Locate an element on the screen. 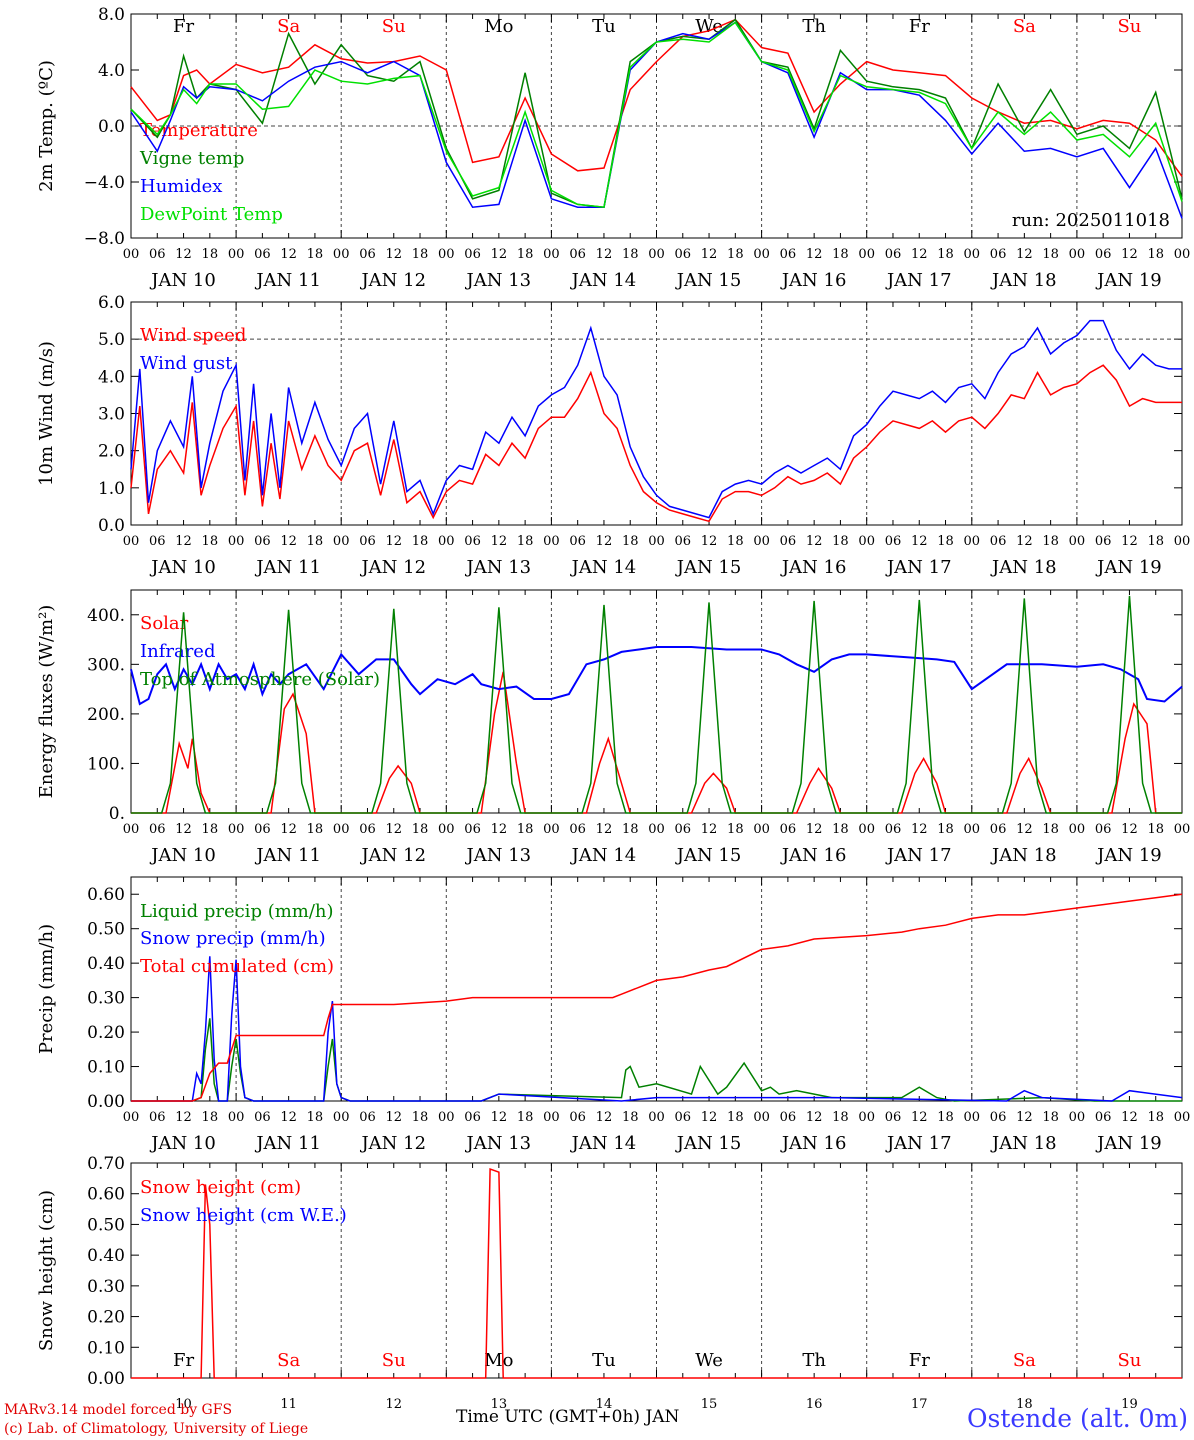  legend-entry: Humidex is located at coordinates (181, 186).